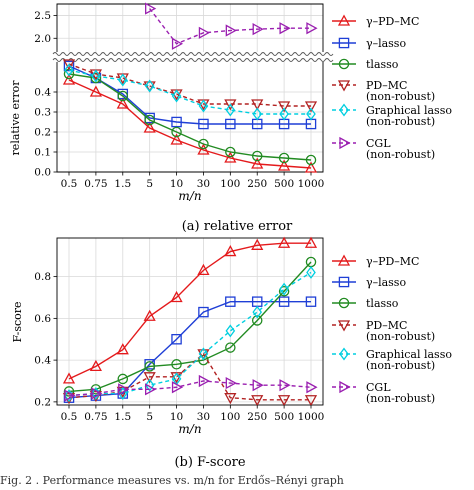  What do you see at coordinates (203, 417) in the screenshot?
I see `x-tick-label: 30` at bounding box center [203, 417].